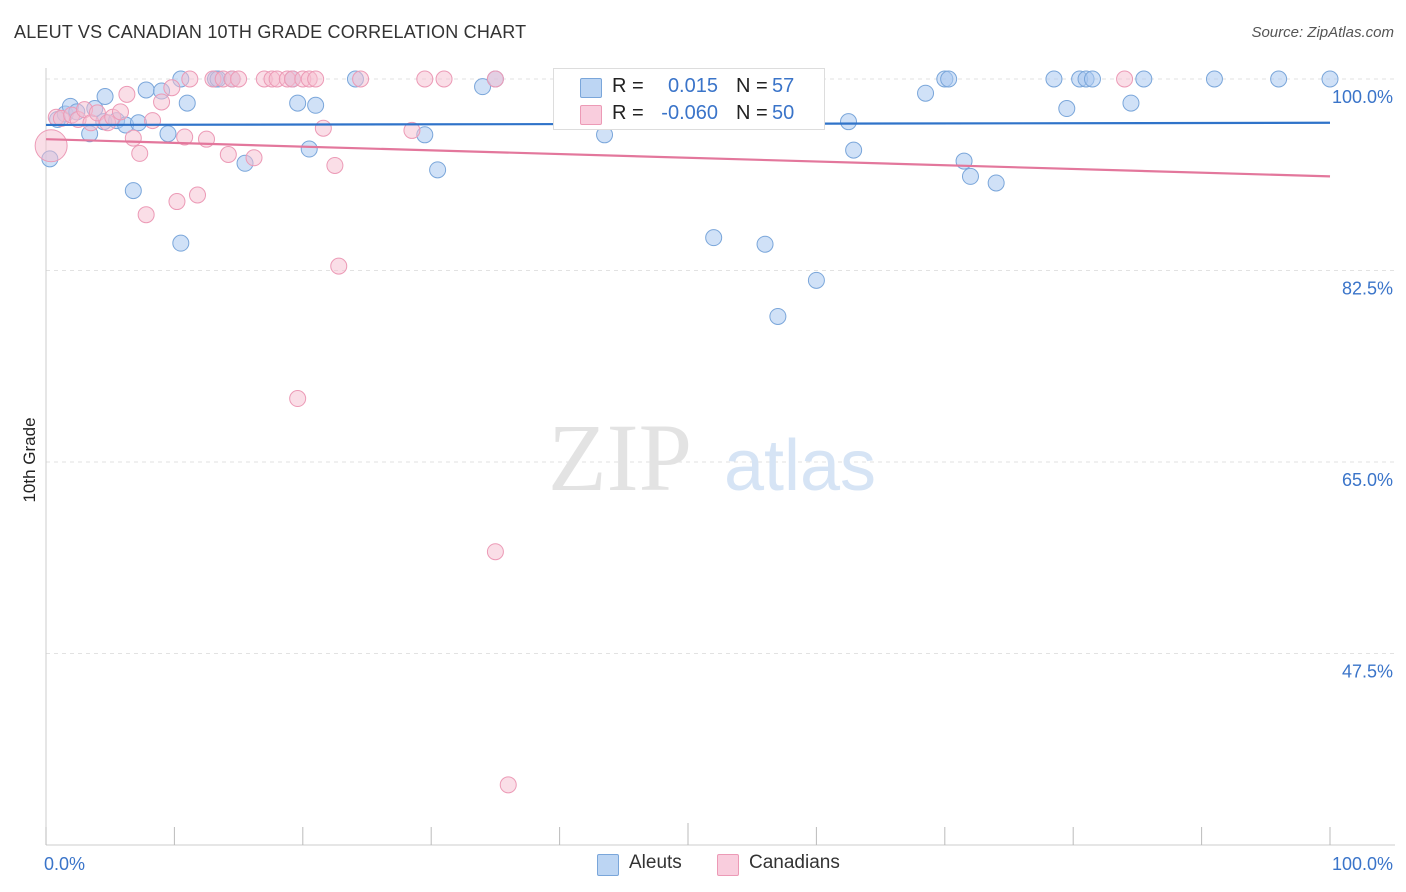 This screenshot has width=1406, height=892. Describe the element at coordinates (64, 864) in the screenshot. I see `x-tick-label: 0.0%` at that location.